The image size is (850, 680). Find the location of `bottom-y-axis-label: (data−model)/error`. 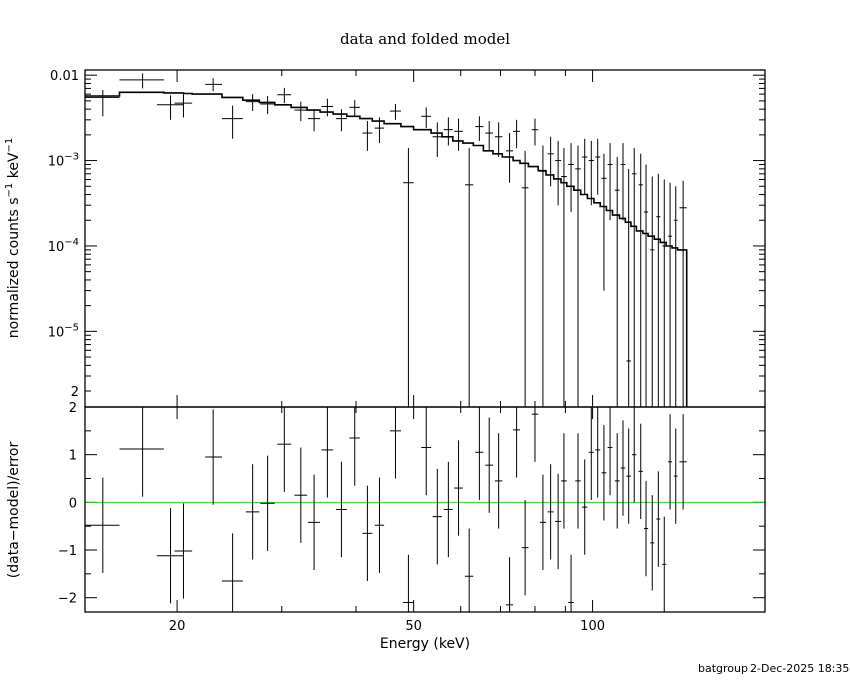

bottom-y-axis-label: (data−model)/error is located at coordinates (14, 510).